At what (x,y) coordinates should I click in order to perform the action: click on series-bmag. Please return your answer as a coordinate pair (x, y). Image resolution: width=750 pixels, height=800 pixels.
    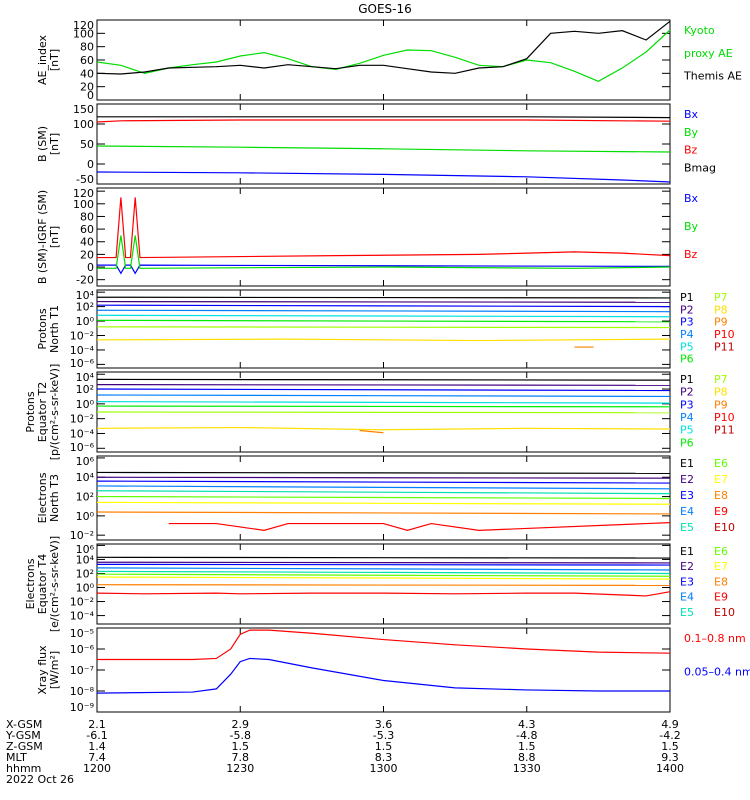
    Looking at the image, I should click on (384, 117).